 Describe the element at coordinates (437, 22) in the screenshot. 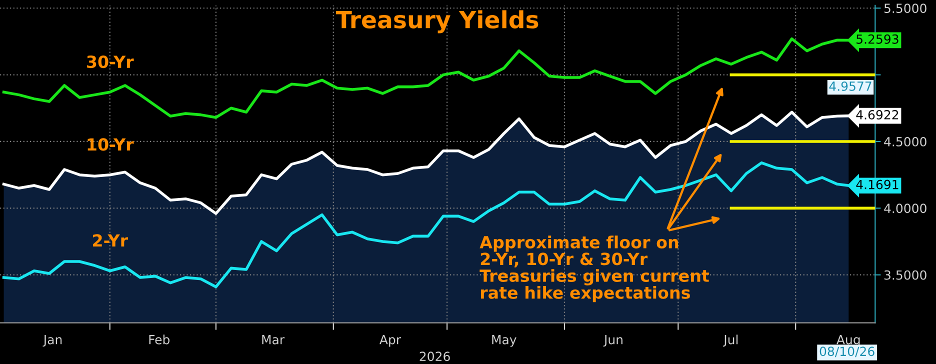

I see `chart-title: Treasury Yields` at that location.